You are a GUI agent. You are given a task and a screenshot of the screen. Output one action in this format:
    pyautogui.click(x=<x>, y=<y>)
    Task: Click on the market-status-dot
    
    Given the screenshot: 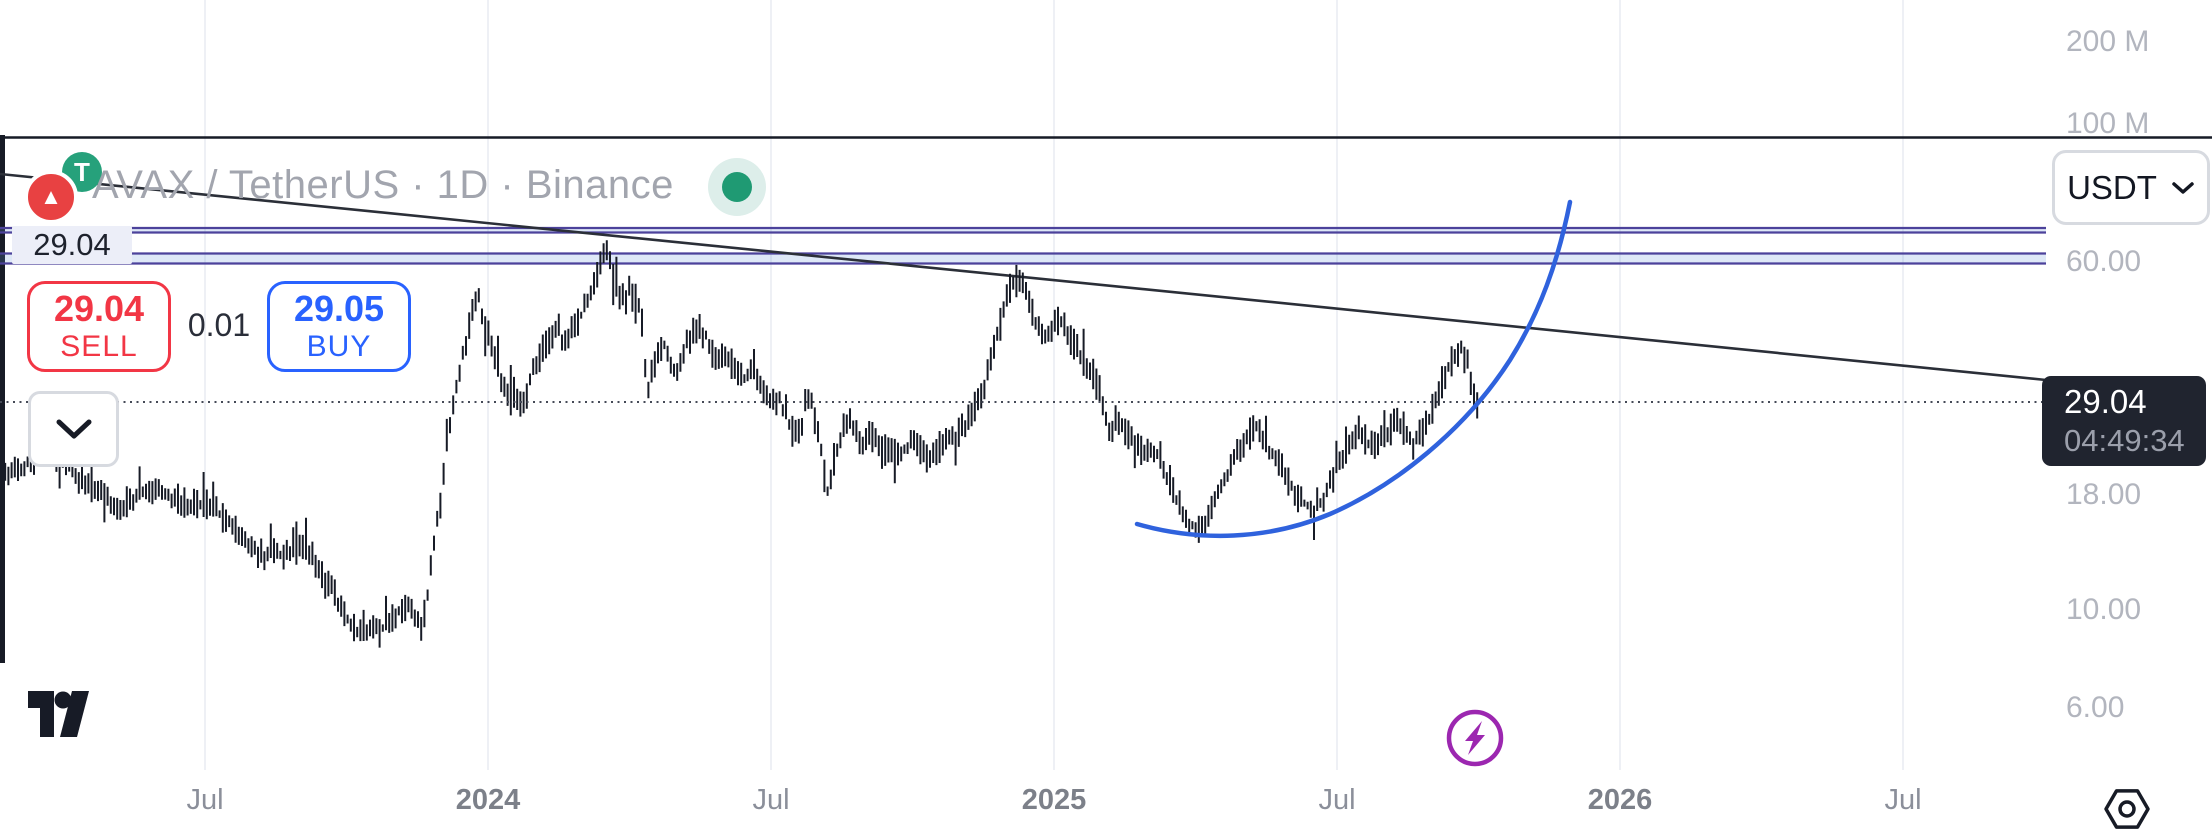 What is the action you would take?
    pyautogui.click(x=737, y=187)
    